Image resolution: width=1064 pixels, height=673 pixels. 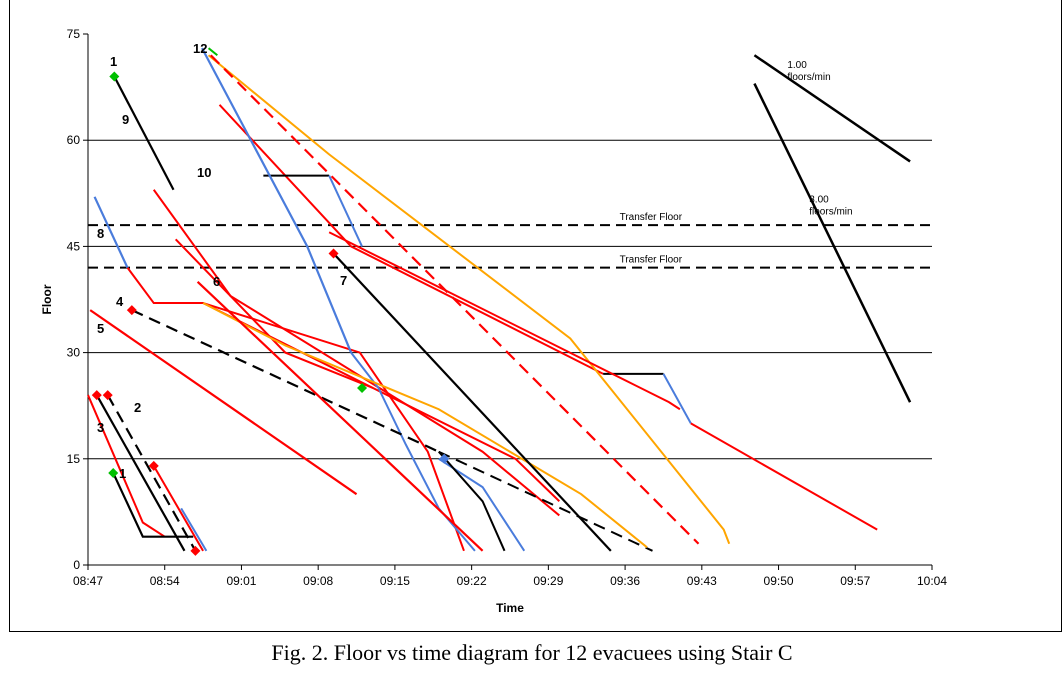 What do you see at coordinates (932, 581) in the screenshot?
I see `x-tick-label: 10:04` at bounding box center [932, 581].